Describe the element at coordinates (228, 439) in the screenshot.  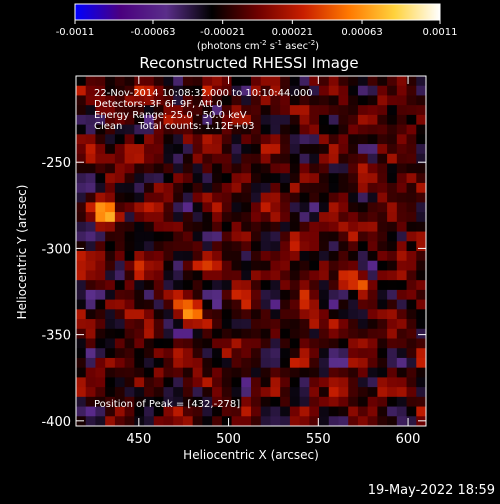
I see `x-tick-label: 500` at that location.